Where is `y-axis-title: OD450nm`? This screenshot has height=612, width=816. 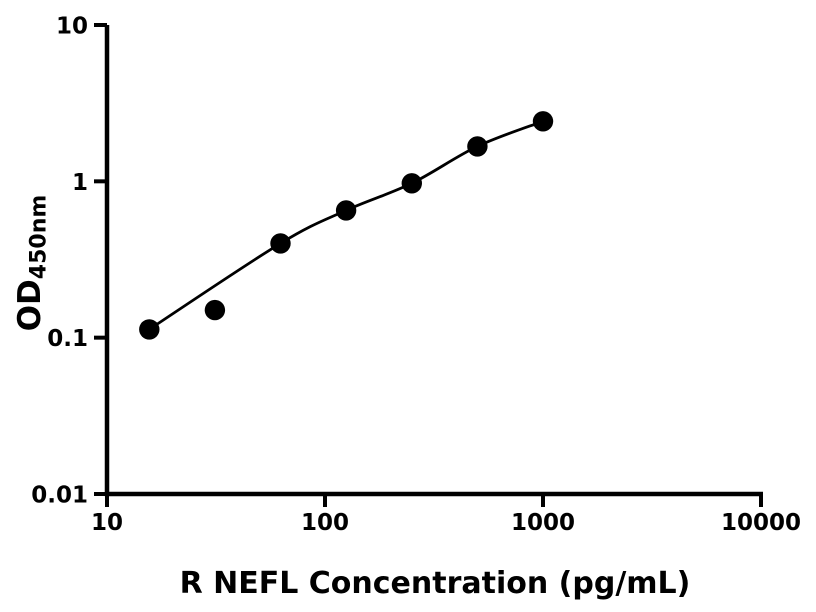 y-axis-title: OD450nm is located at coordinates (32, 263).